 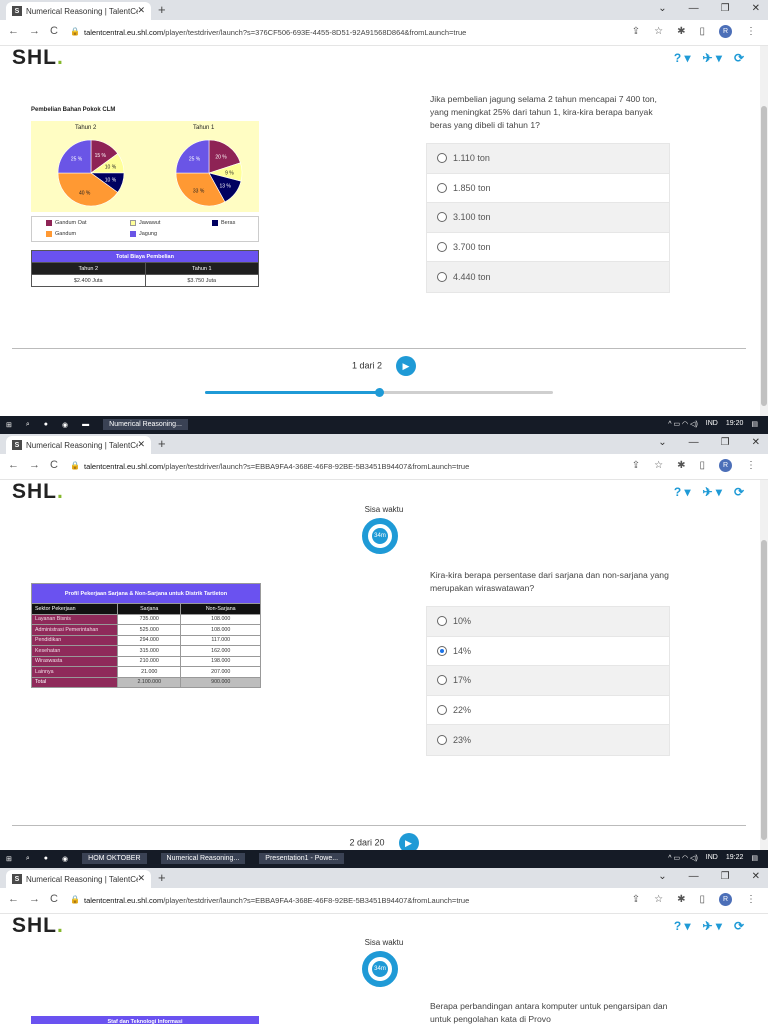 What do you see at coordinates (548, 218) in the screenshot?
I see `answer-option: 3.100 ton` at bounding box center [548, 218].